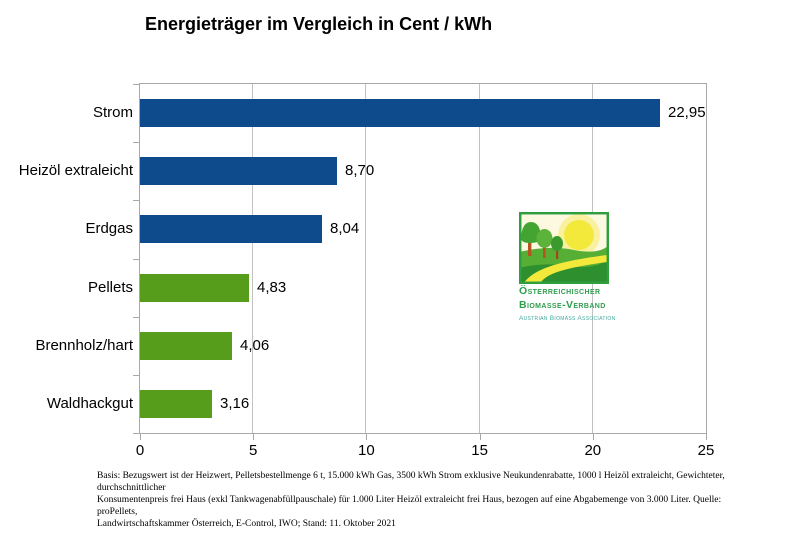 The height and width of the screenshot is (533, 800). What do you see at coordinates (562, 305) in the screenshot?
I see `logo-org-name-line2: Biomasse-Verband` at bounding box center [562, 305].